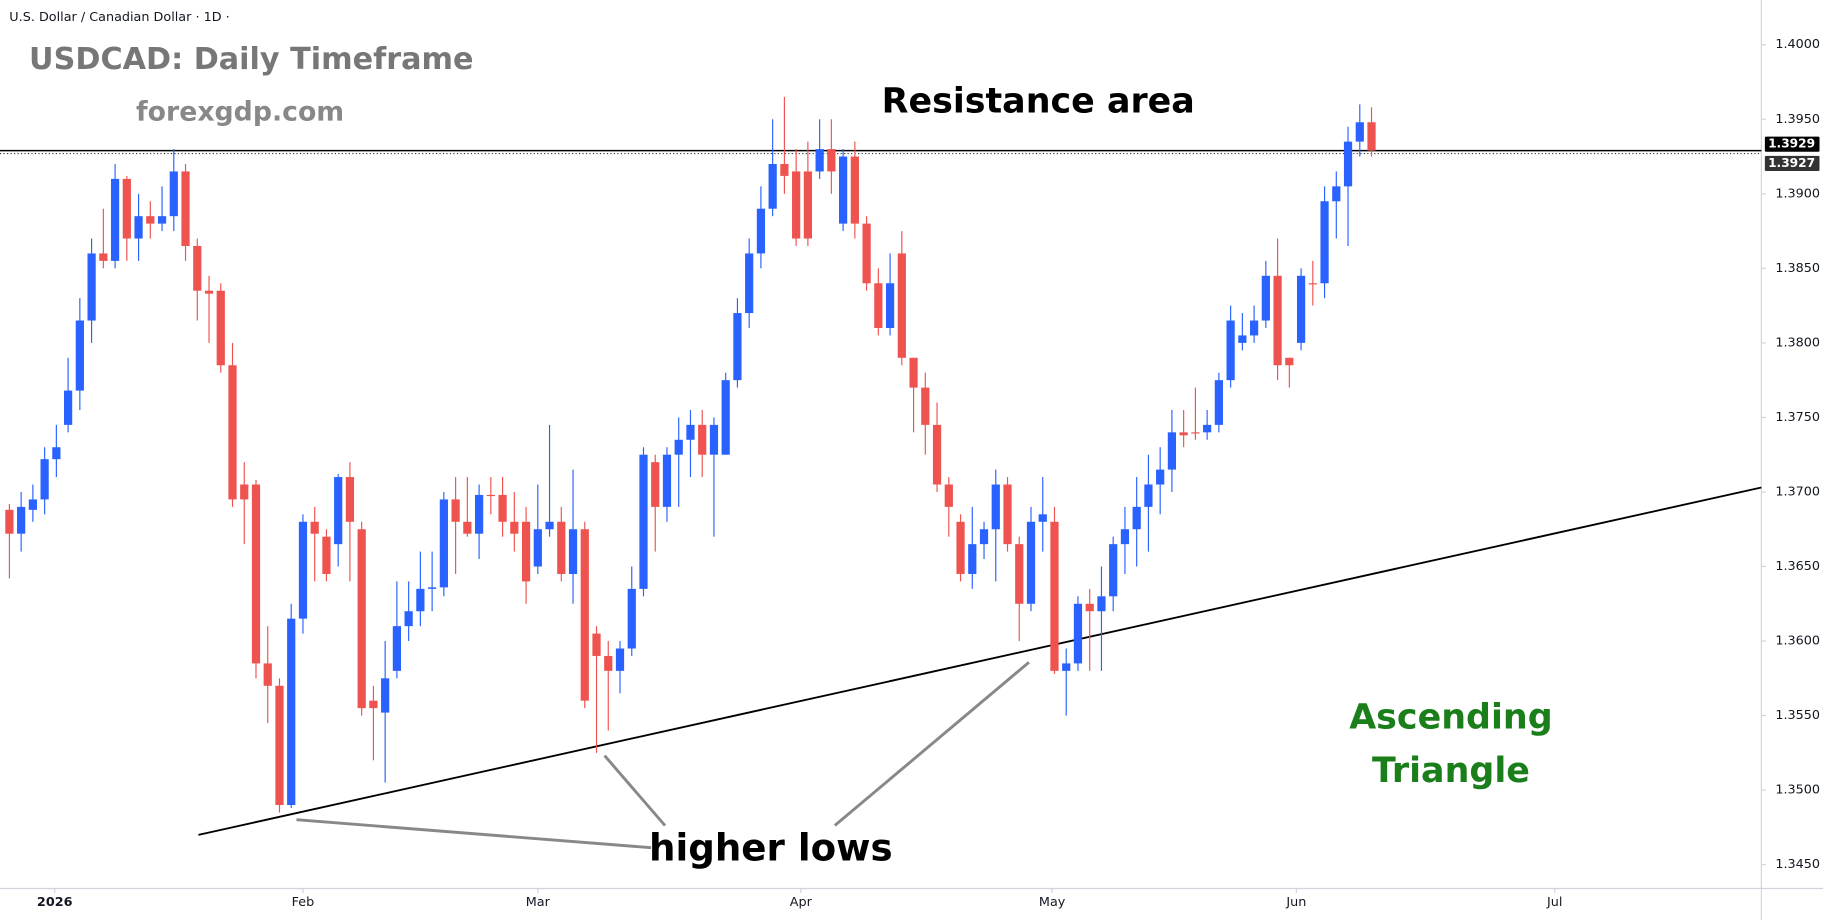 This screenshot has height=920, width=1823. I want to click on x-tick-label: Jun, so click(1295, 902).